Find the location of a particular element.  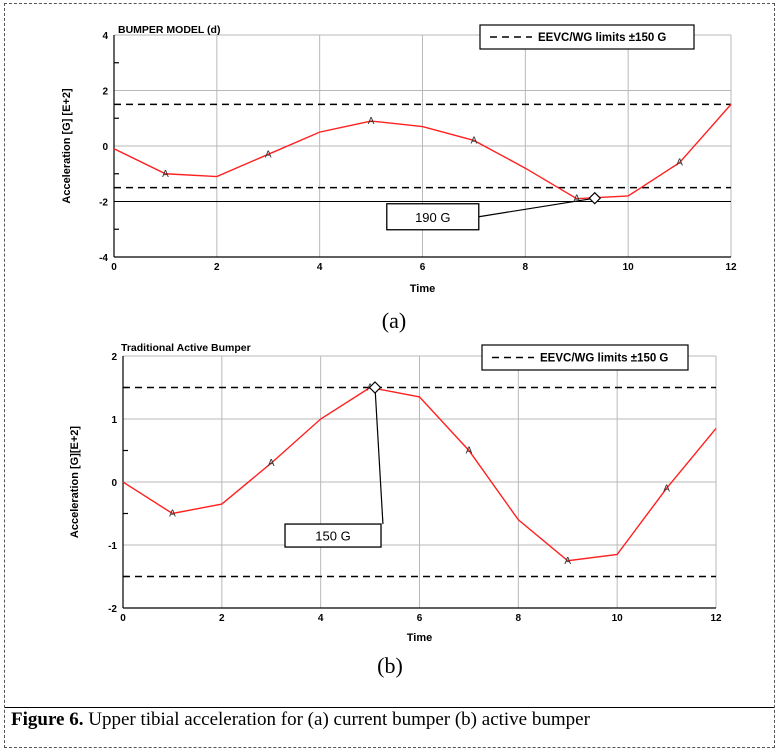

caption-label: Figure 6. is located at coordinates (47, 719).